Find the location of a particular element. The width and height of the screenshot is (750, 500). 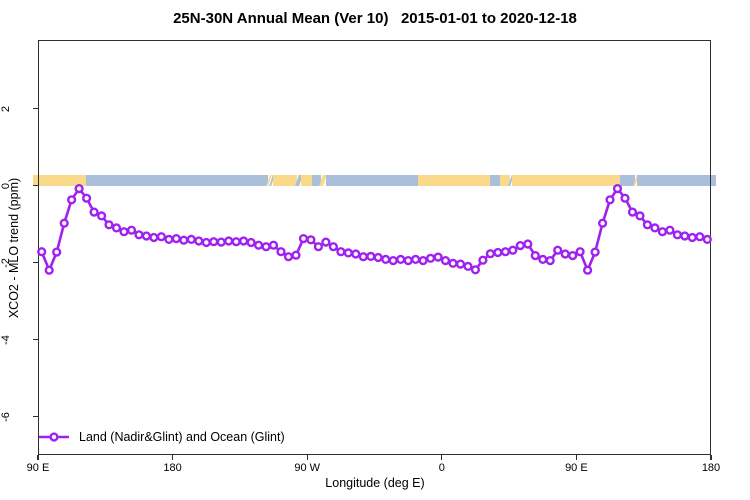

y-axis-tick-label: -6 is located at coordinates (6, 416).